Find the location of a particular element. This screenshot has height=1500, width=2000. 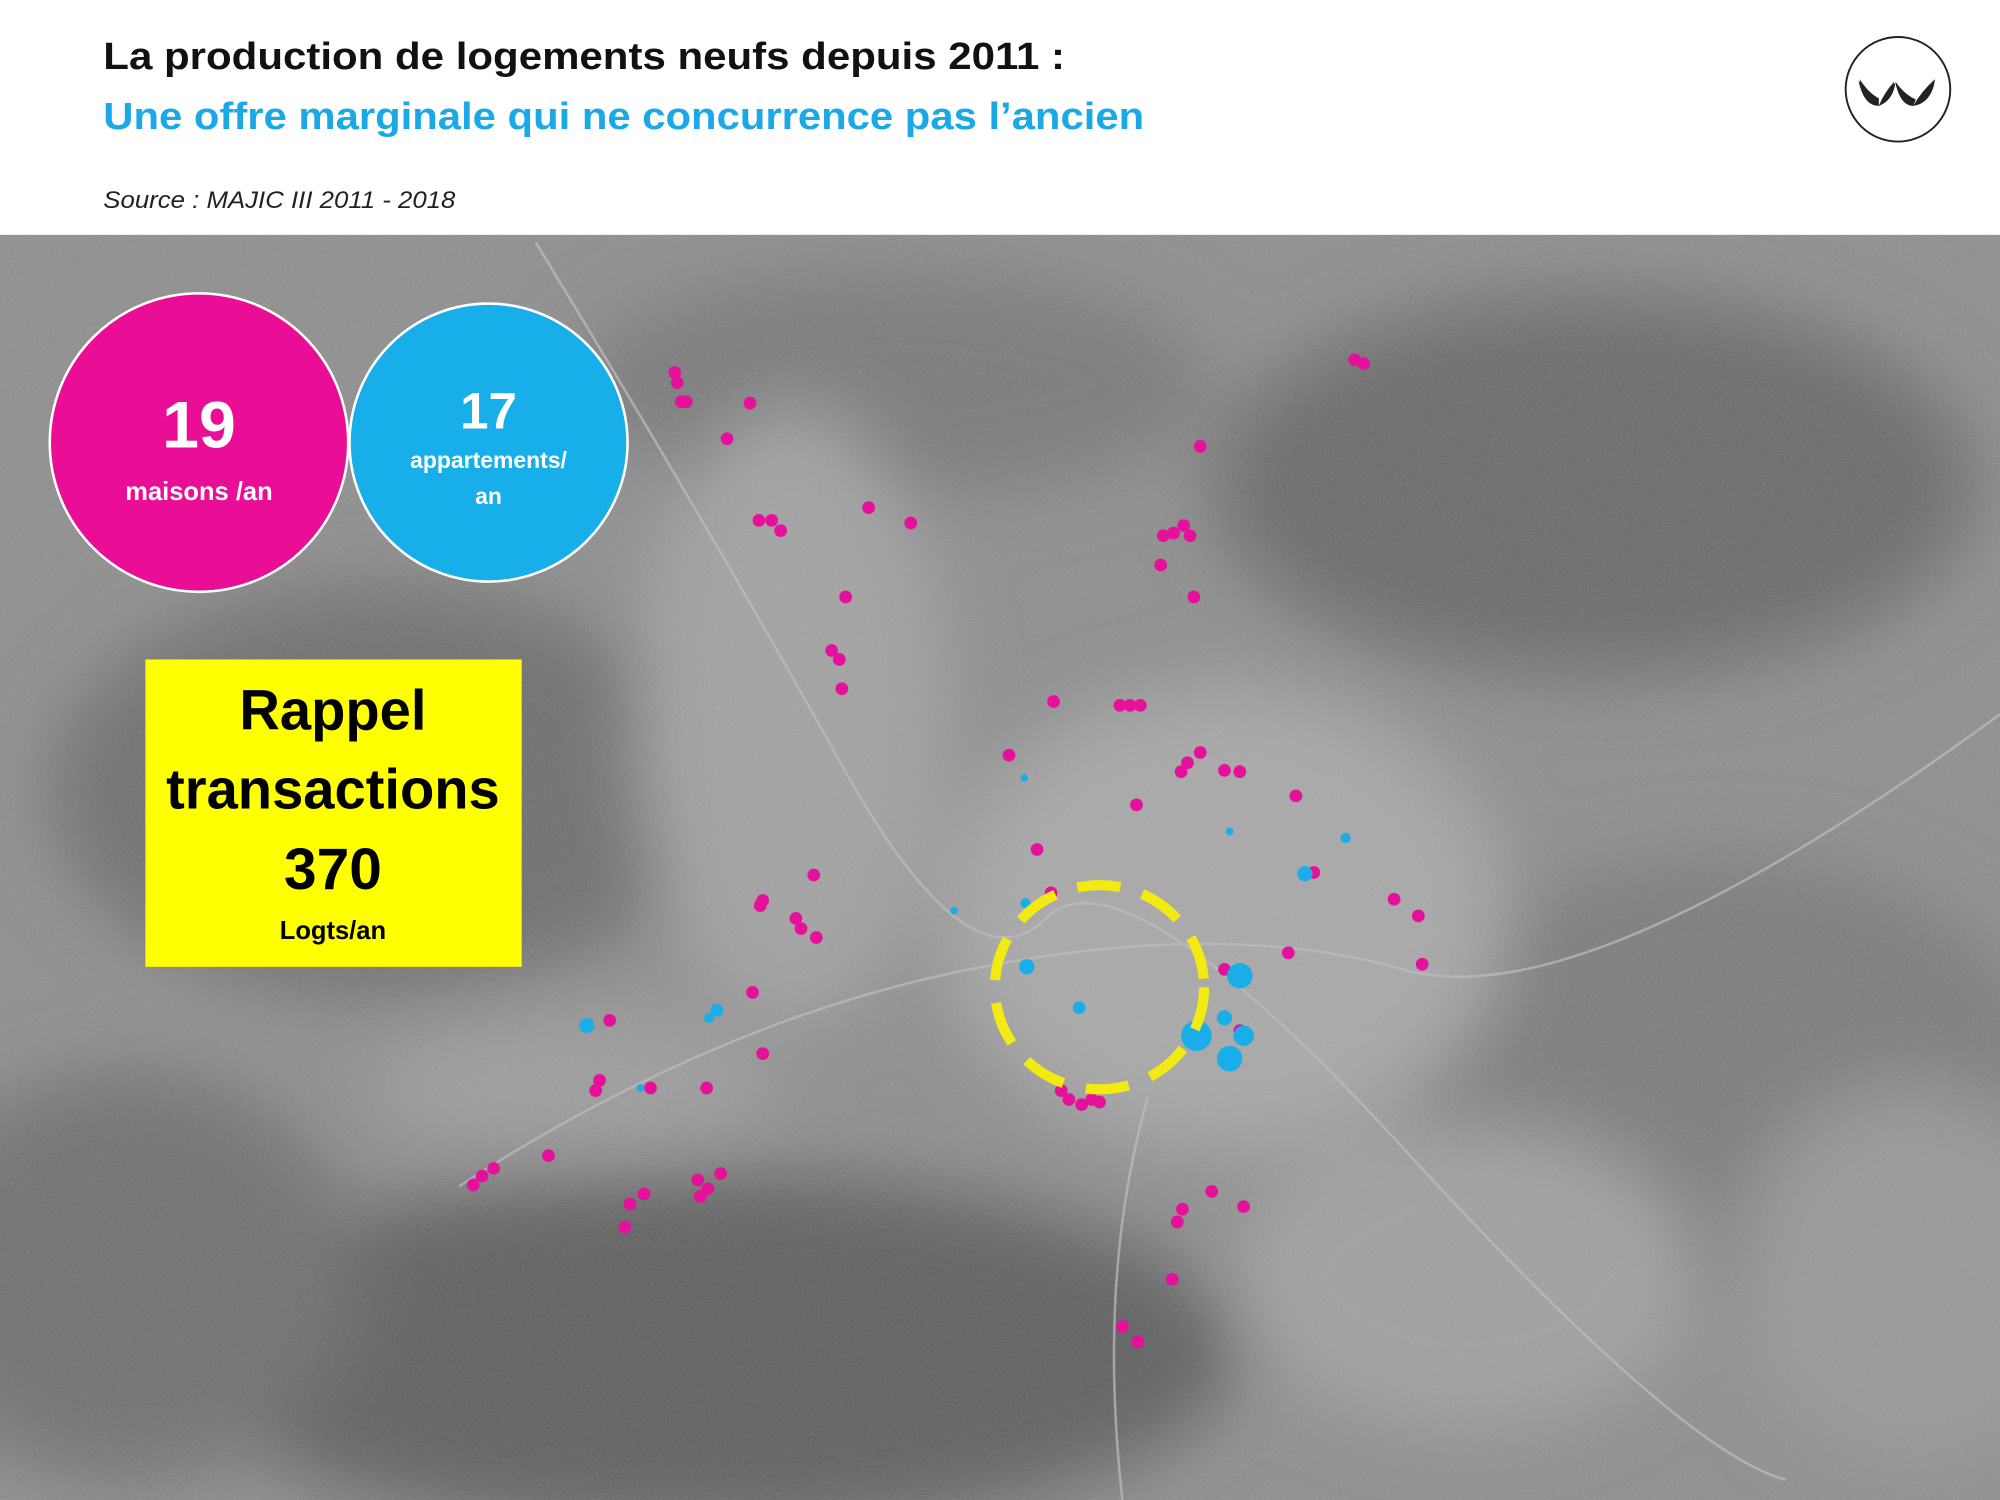

city-centre-highlight is located at coordinates (1099, 987).